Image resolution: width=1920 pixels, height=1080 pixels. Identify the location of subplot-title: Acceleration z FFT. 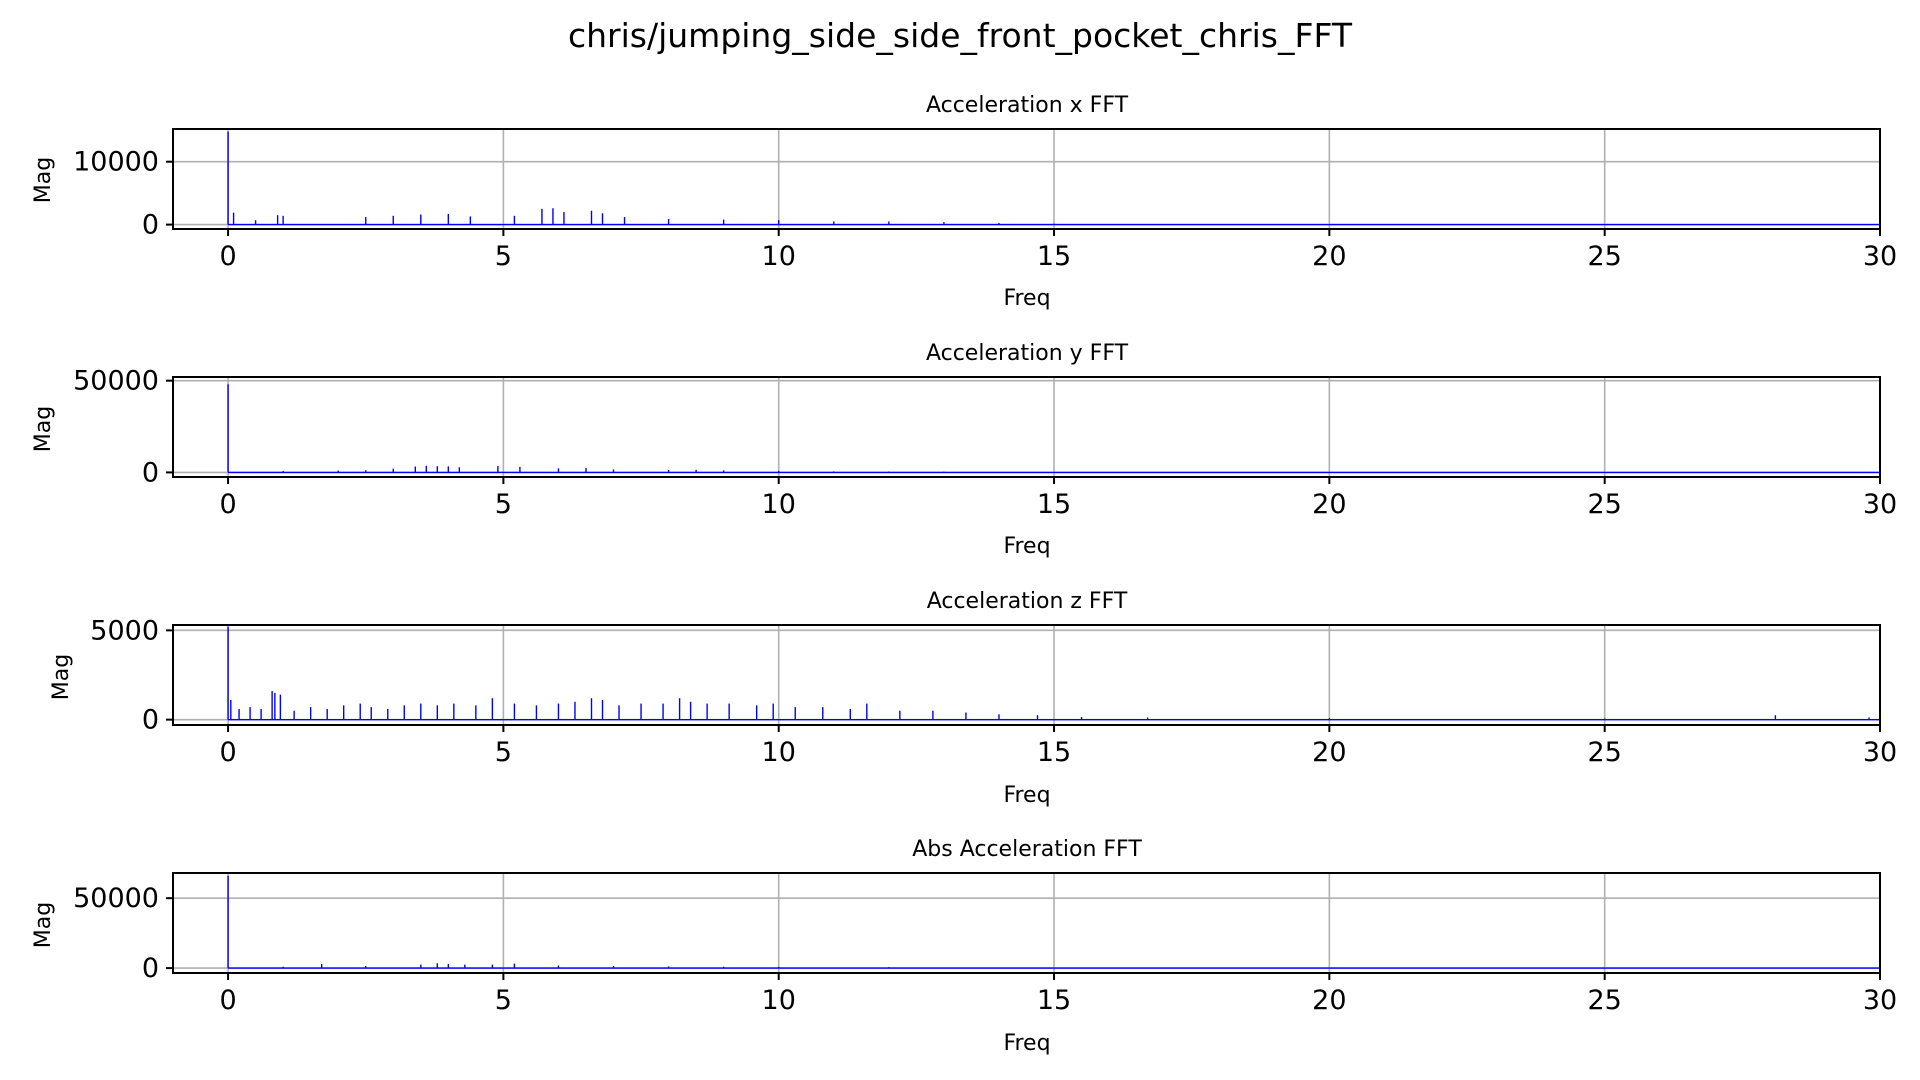
(1027, 601).